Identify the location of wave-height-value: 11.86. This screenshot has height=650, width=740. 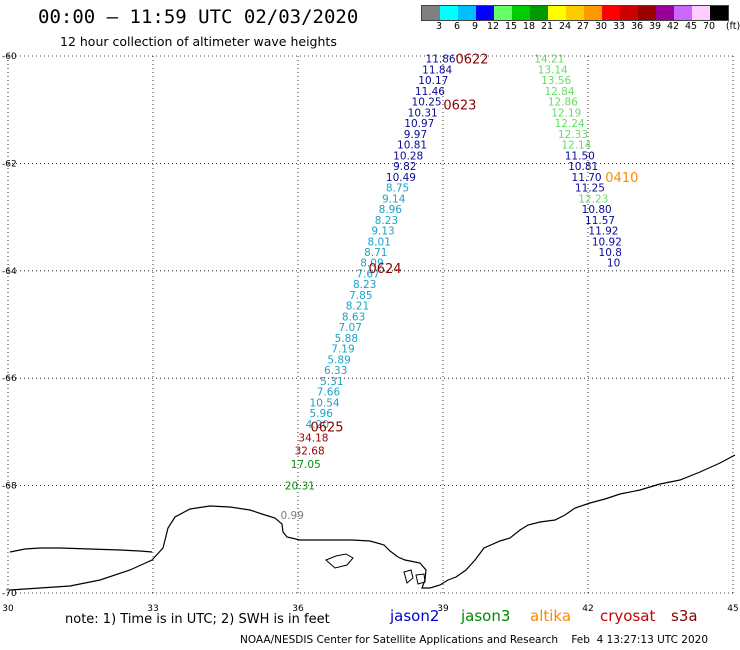
(441, 60).